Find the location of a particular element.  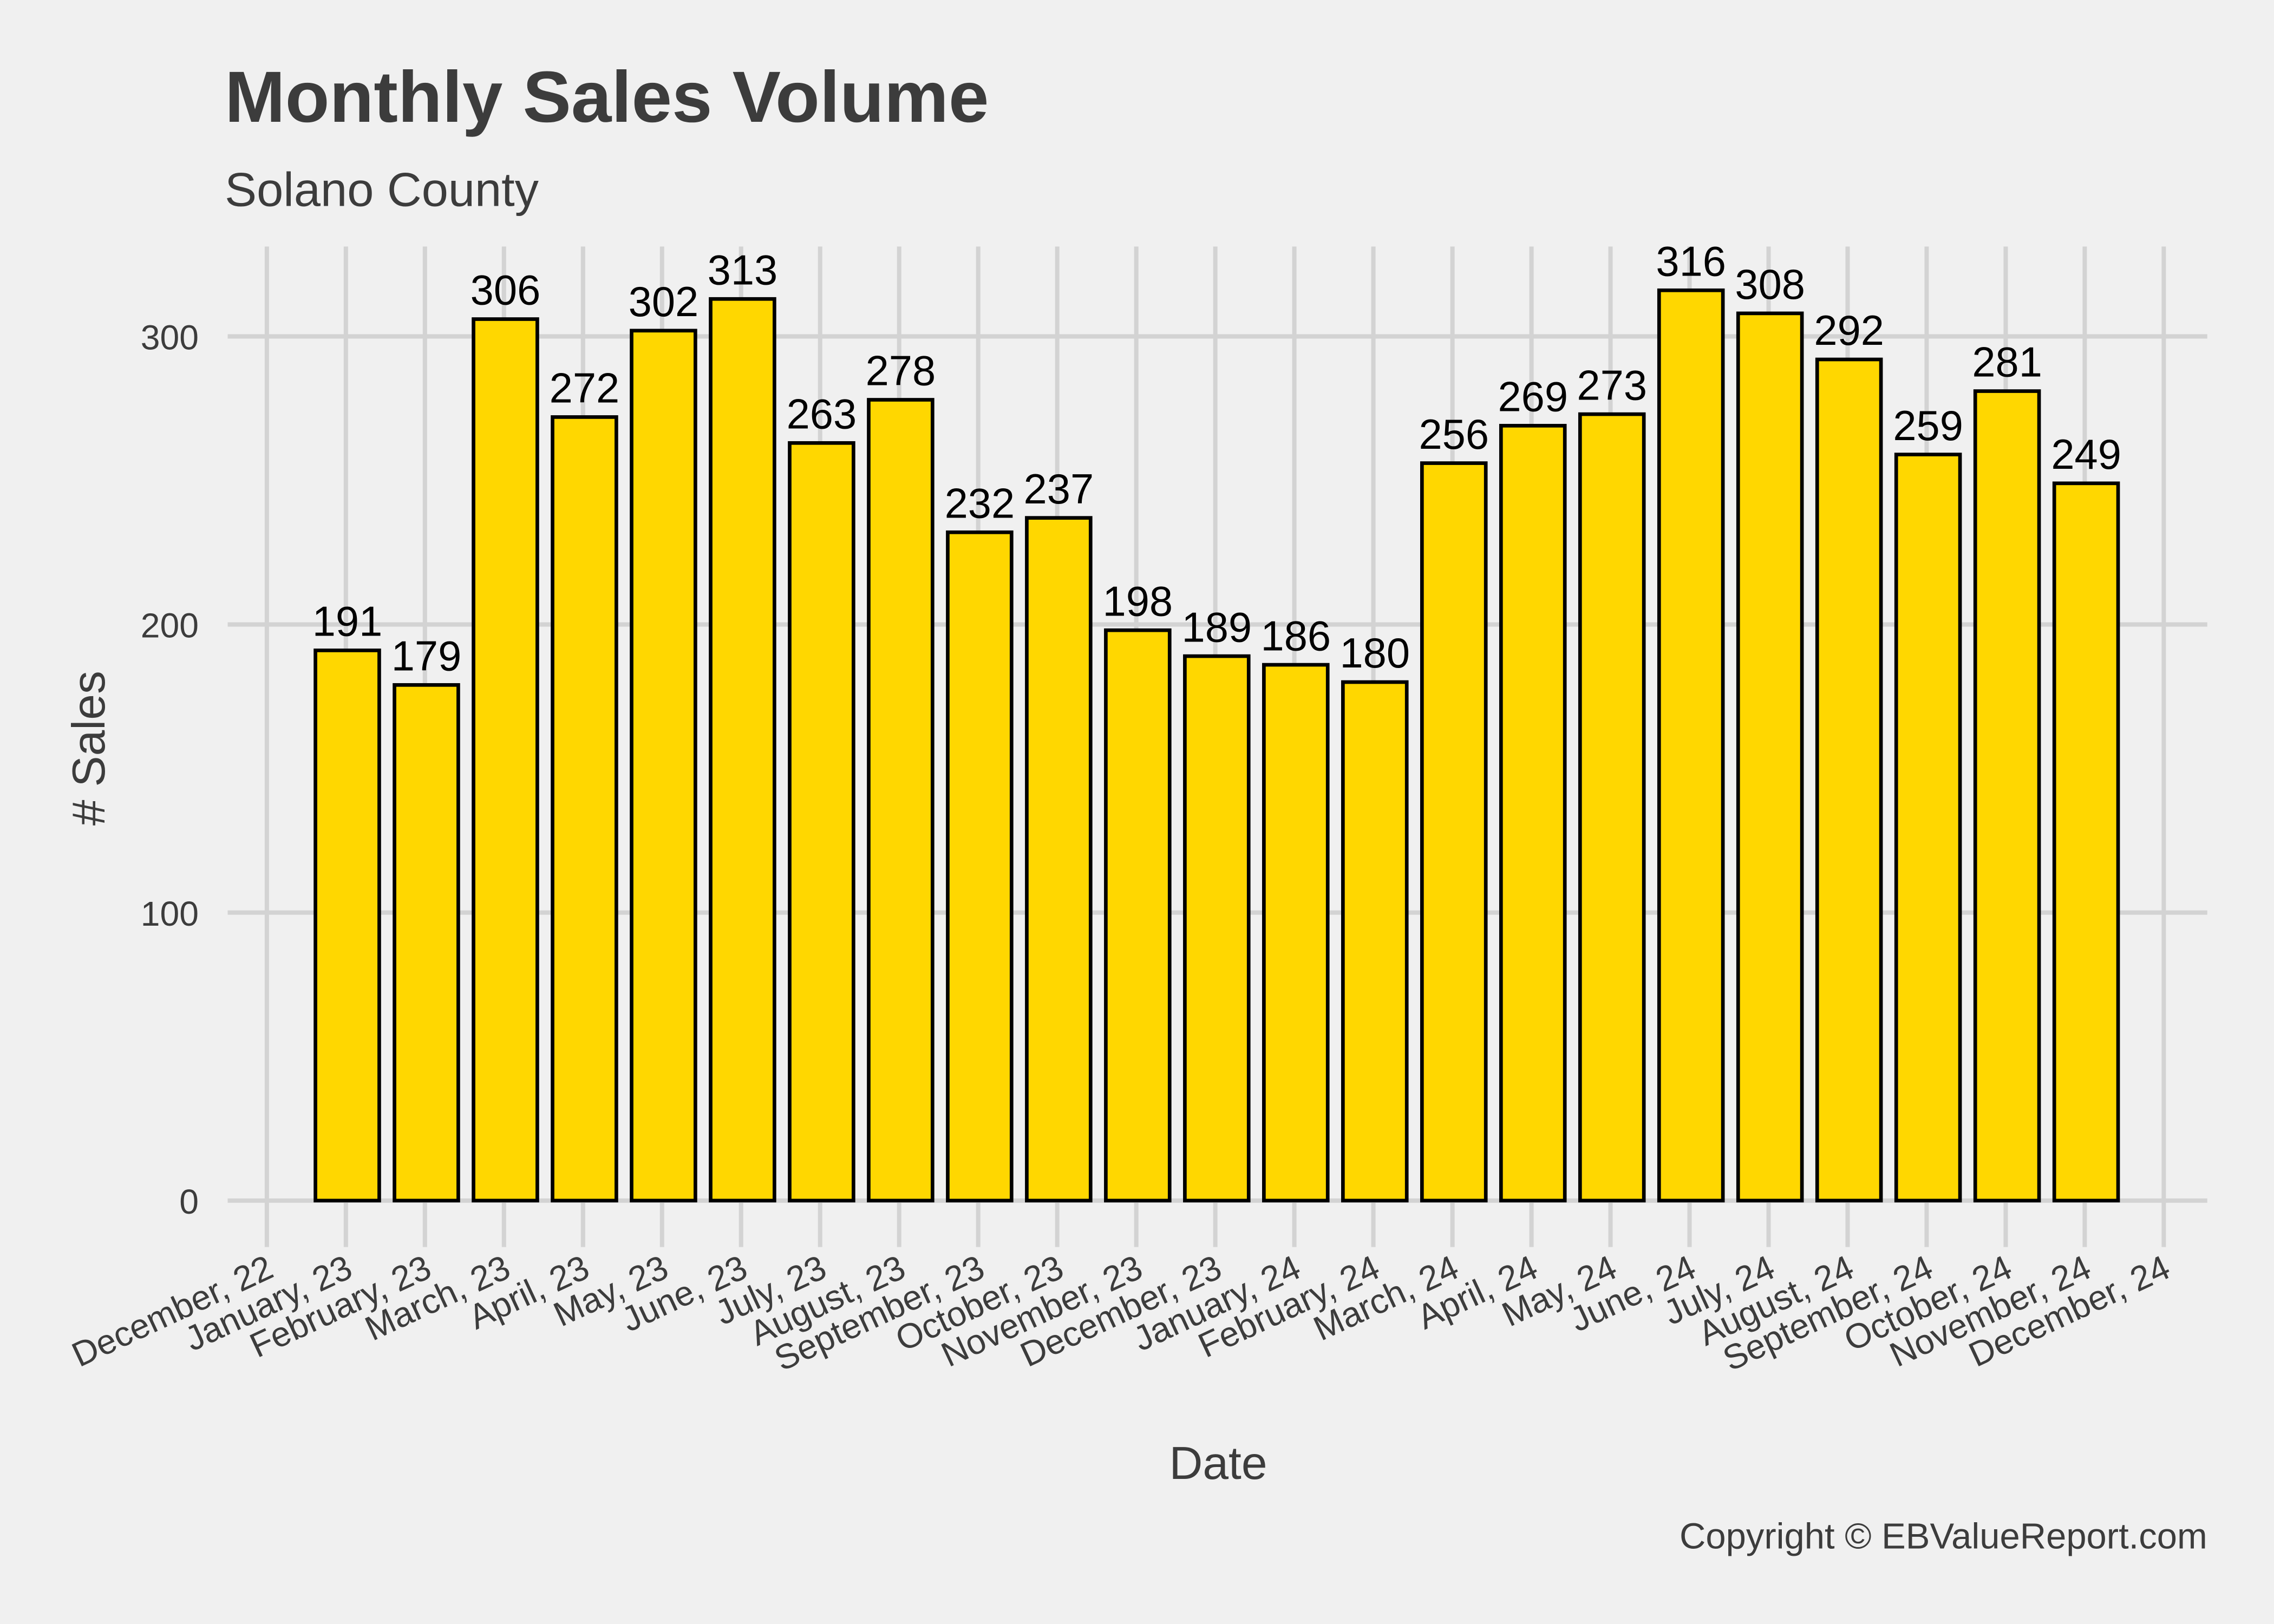

bar-value-label: 292 is located at coordinates (1849, 331).